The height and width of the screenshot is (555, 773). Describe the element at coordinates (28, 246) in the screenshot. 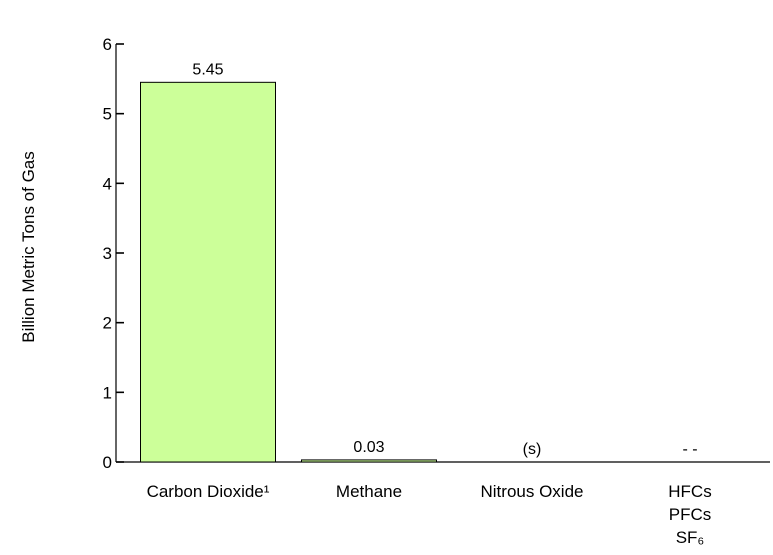

I see `y-axis-label: Billion Metric Tons of Gas` at that location.